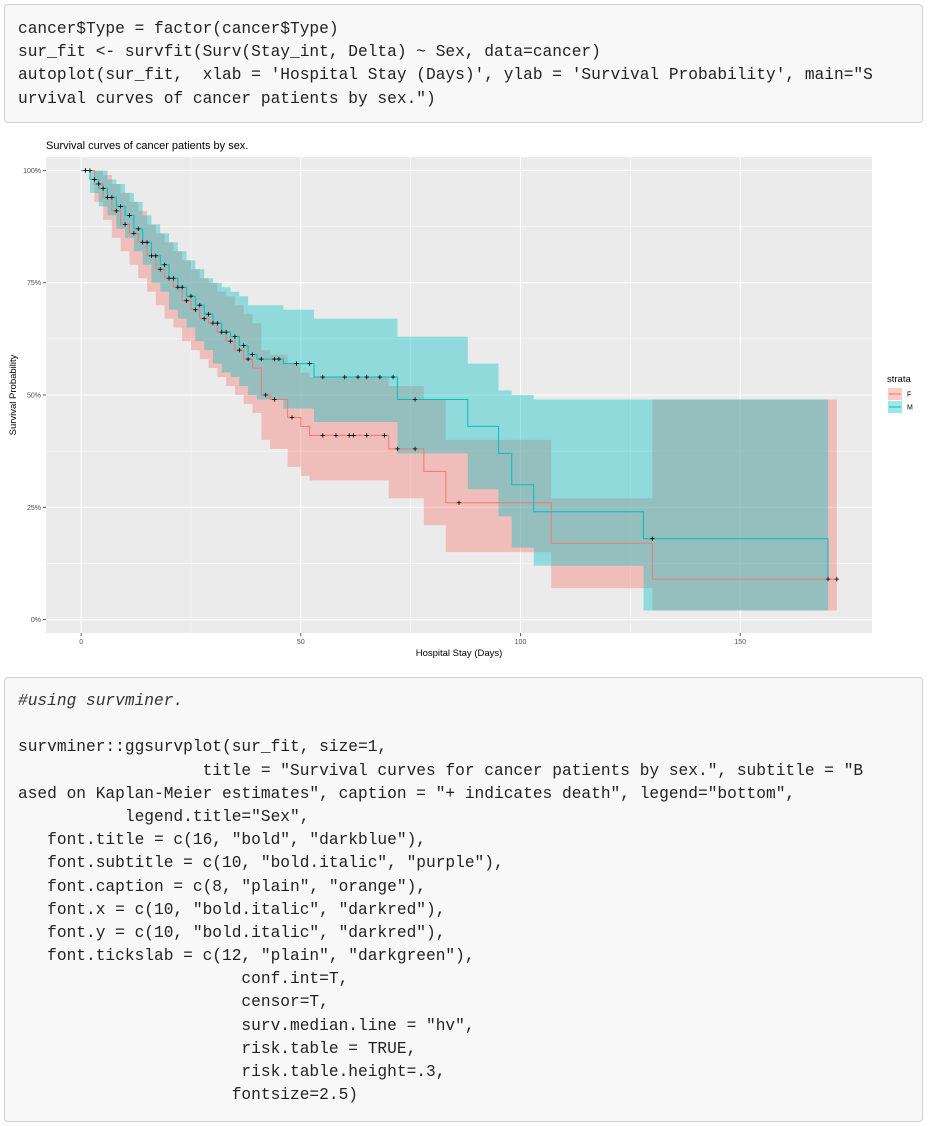 The width and height of the screenshot is (929, 1126). Describe the element at coordinates (232, 1072) in the screenshot. I see `code-line: risk.table.height=.3,` at that location.